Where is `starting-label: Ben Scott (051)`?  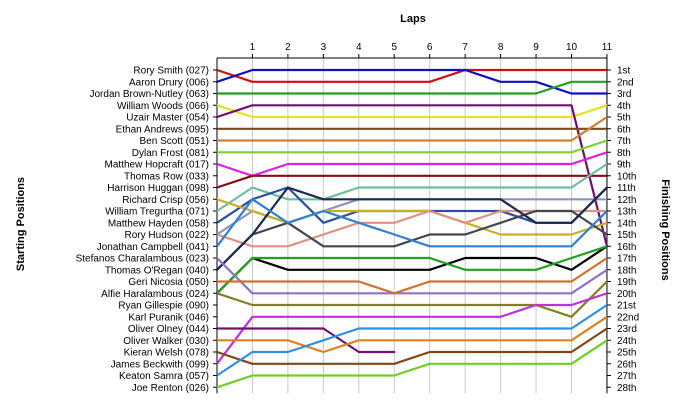
starting-label: Ben Scott (051) is located at coordinates (174, 141).